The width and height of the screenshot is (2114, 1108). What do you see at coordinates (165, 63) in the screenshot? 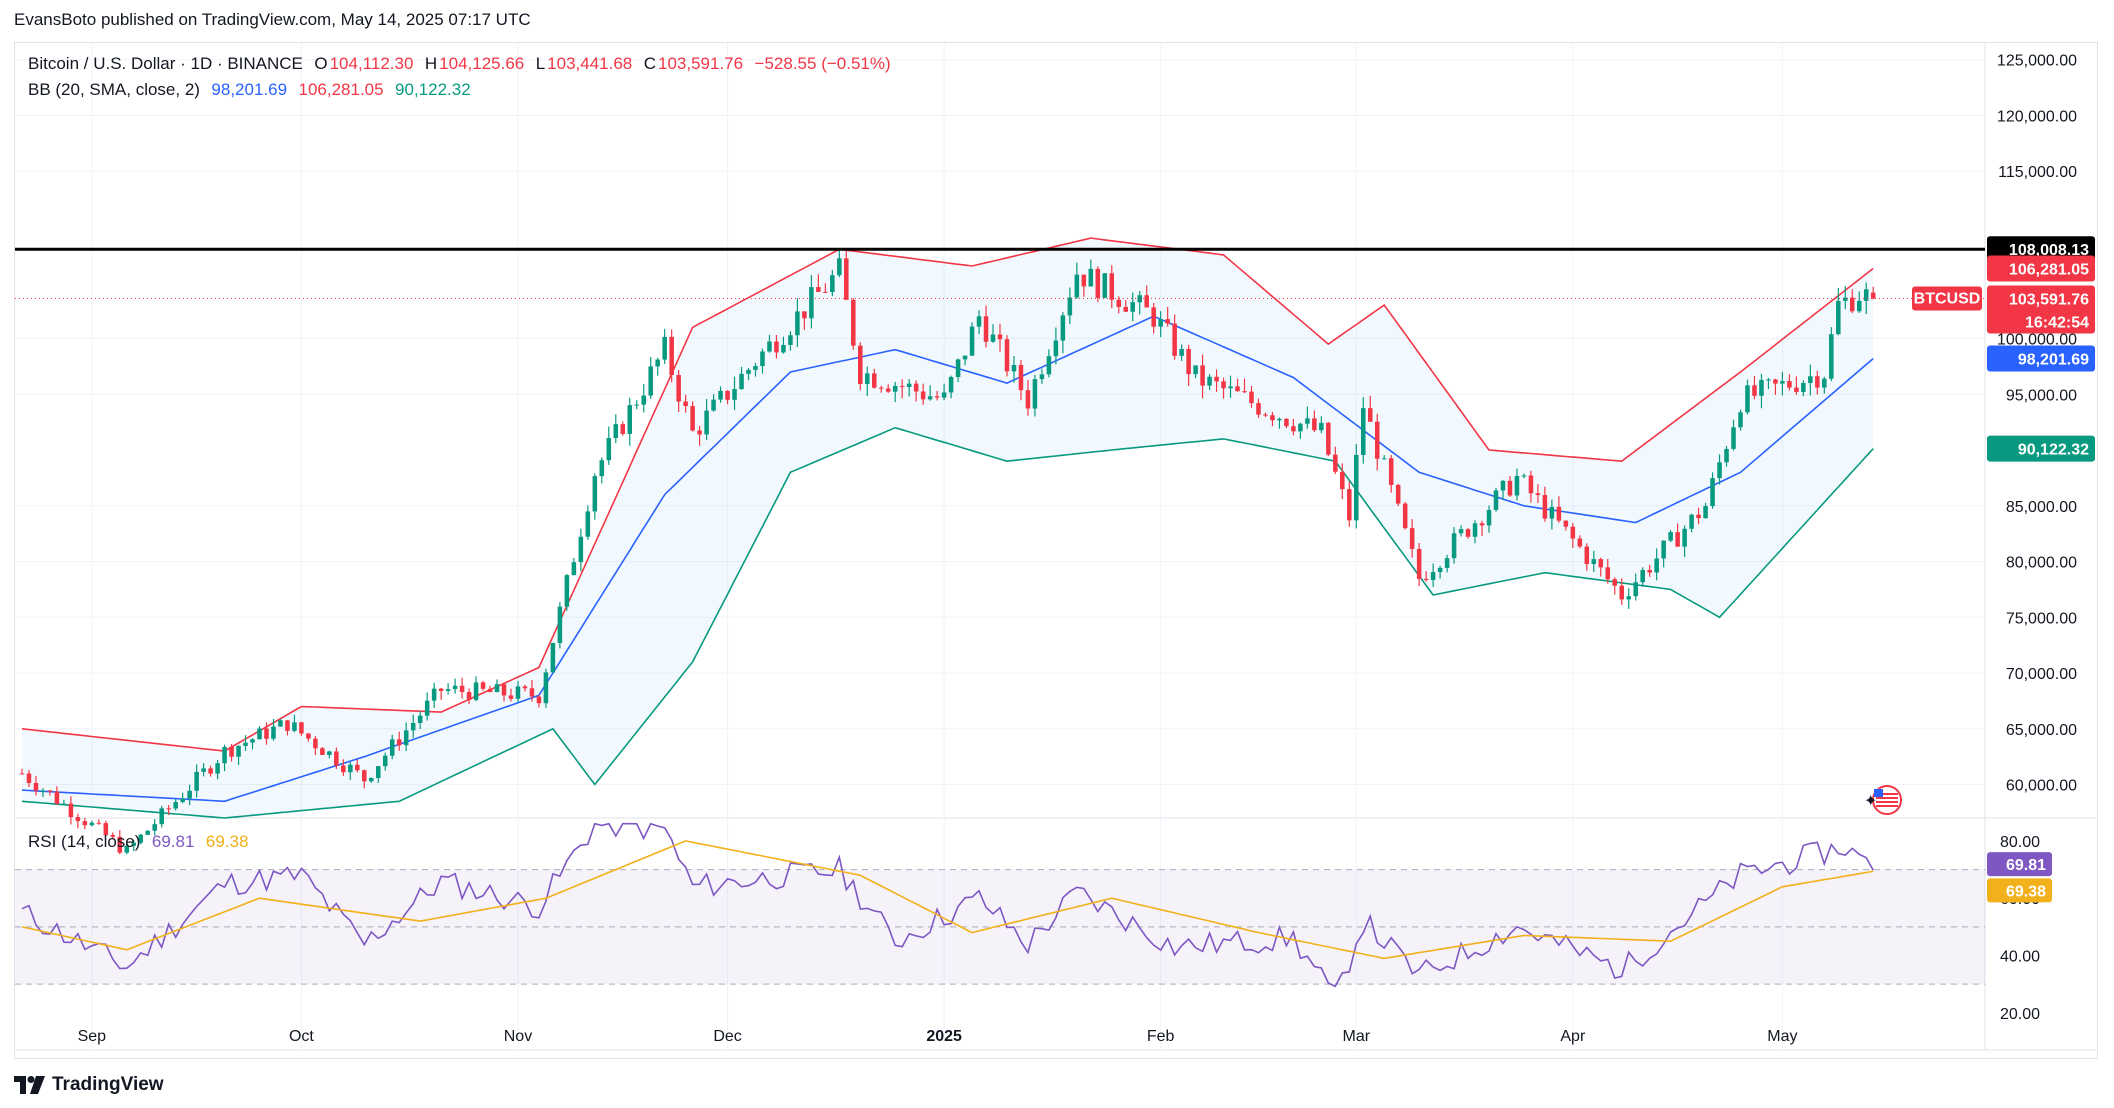
I see `symbol-title: Bitcoin / U.S. Dollar · 1D · BINANCE` at bounding box center [165, 63].